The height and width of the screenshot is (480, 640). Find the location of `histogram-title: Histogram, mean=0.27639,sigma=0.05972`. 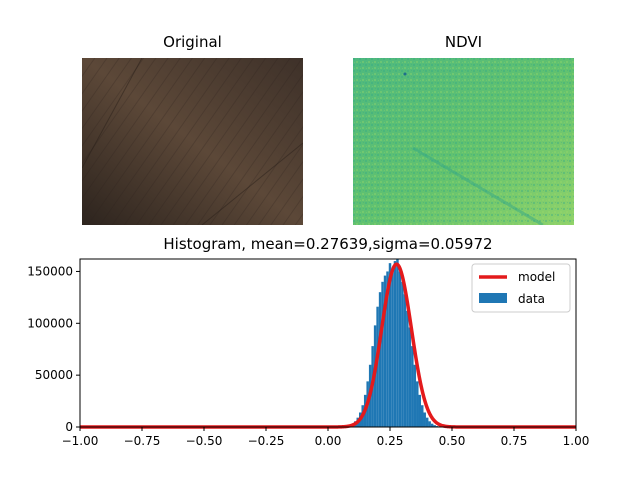

histogram-title: Histogram, mean=0.27639,sigma=0.05972 is located at coordinates (328, 244).